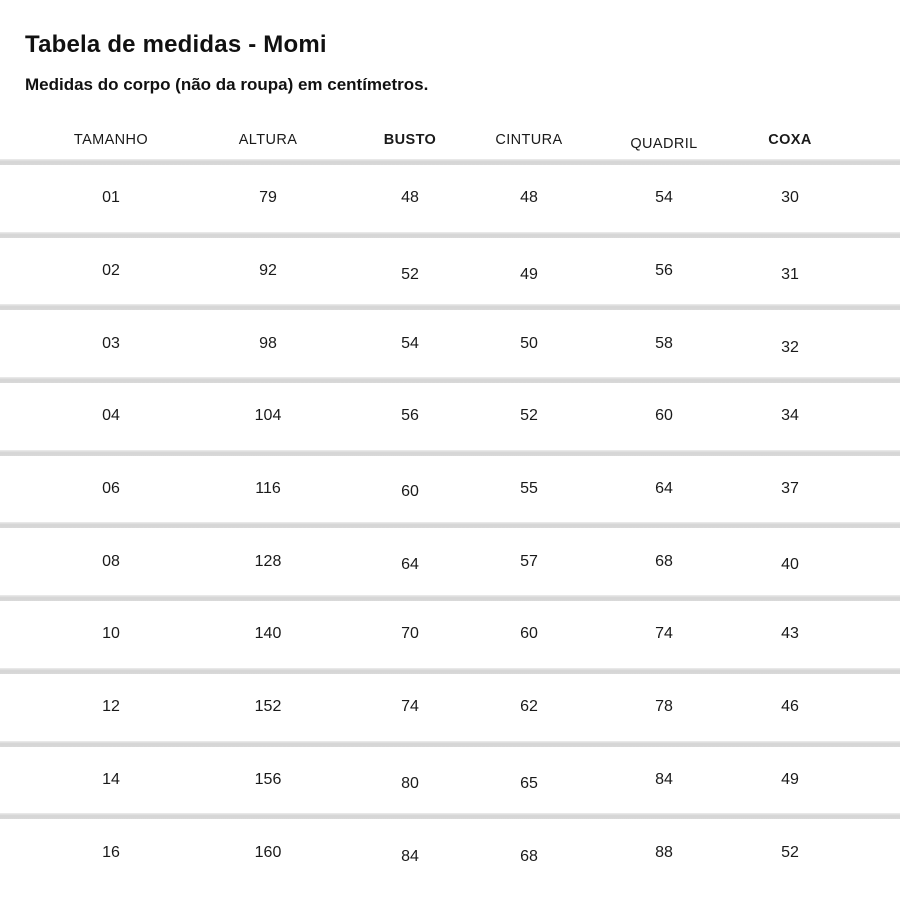 The height and width of the screenshot is (900, 900). Describe the element at coordinates (268, 489) in the screenshot. I see `cell-altura: 116` at that location.